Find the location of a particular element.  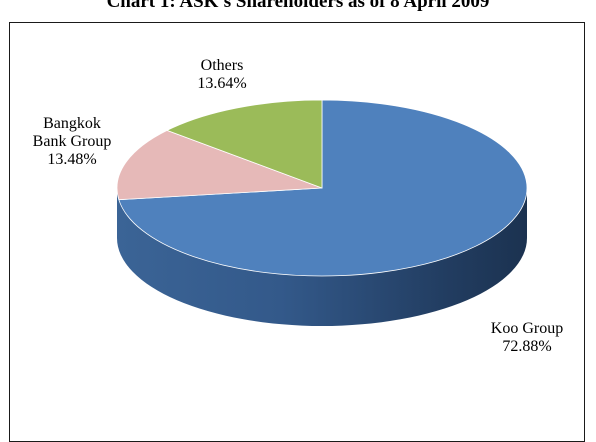

label-koo-group: Koo Group 72.88% is located at coordinates (527, 337).